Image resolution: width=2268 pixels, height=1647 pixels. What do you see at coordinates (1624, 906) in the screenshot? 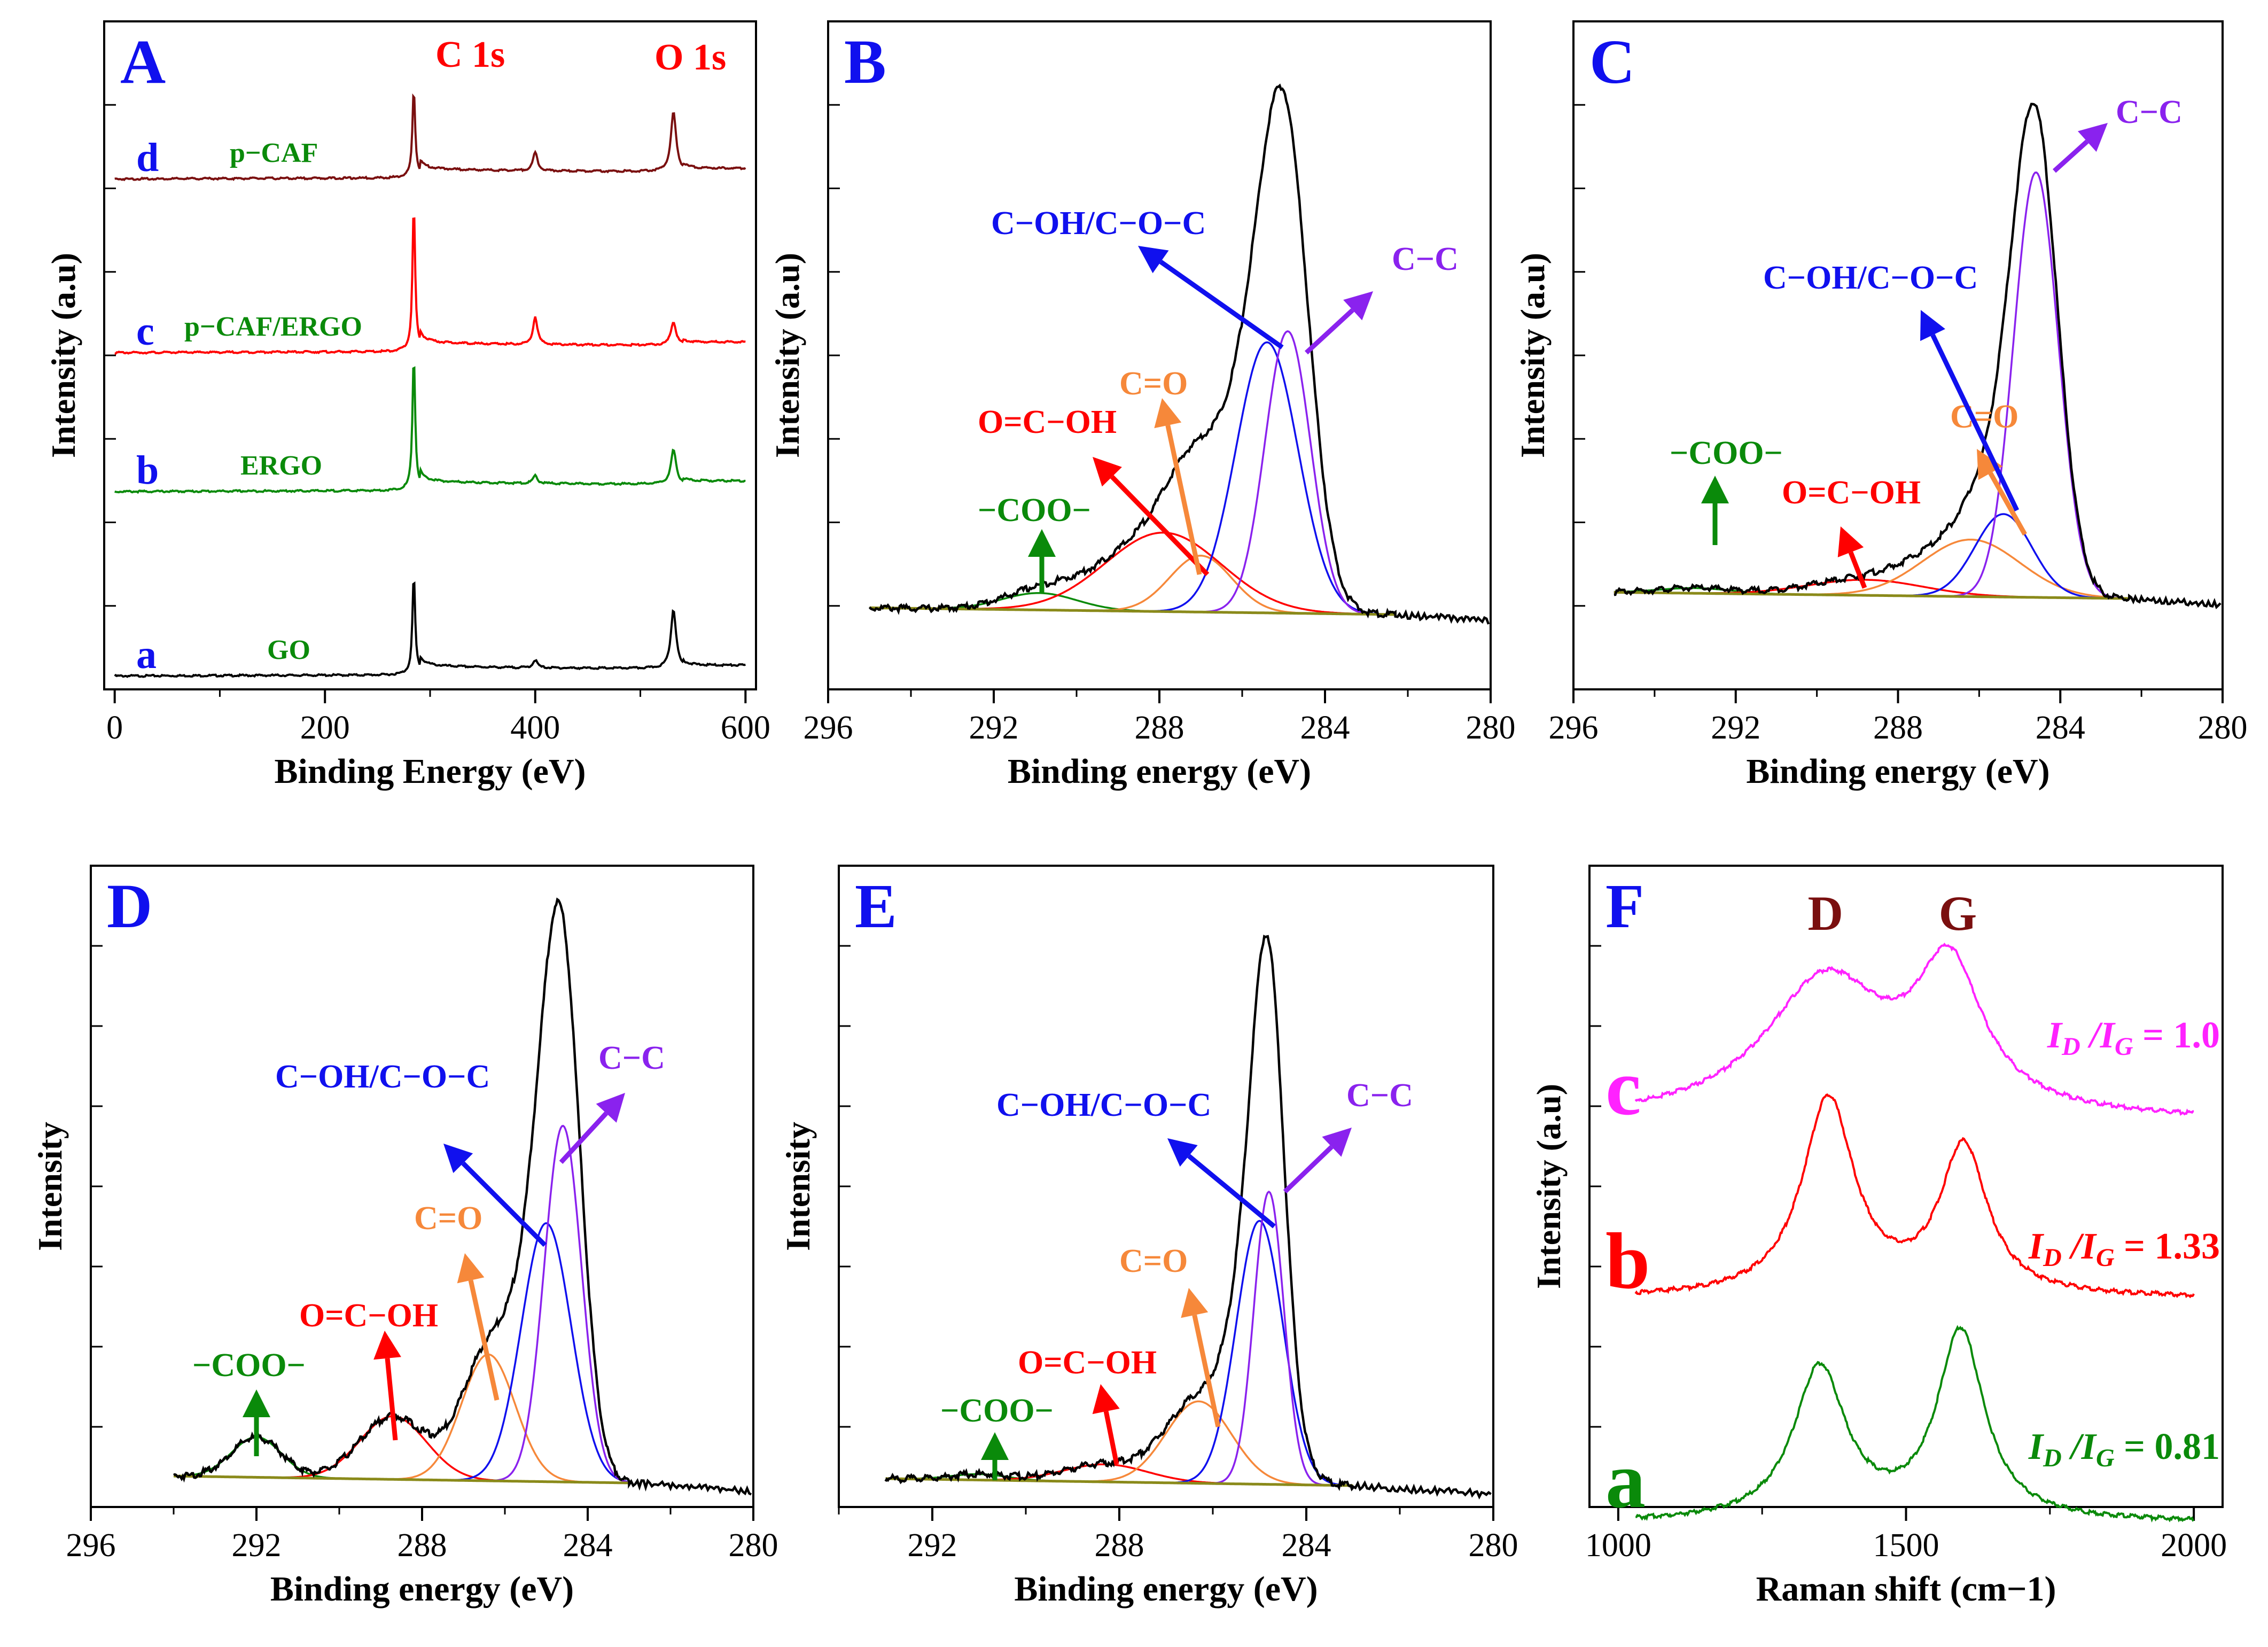
I see `panel-letter: F` at bounding box center [1624, 906].